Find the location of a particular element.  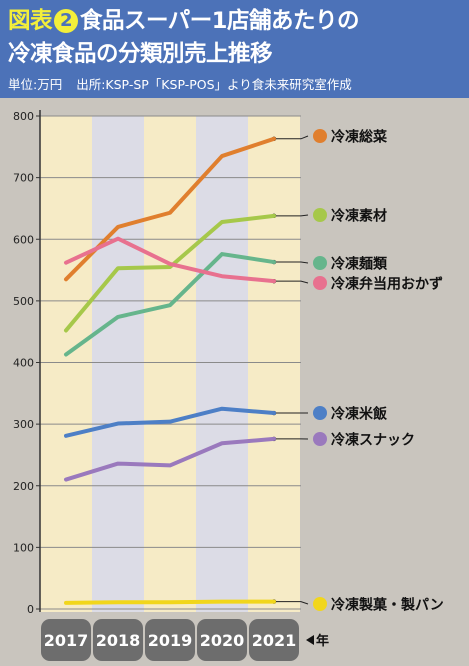

legend-label-1: 冷凍素材 is located at coordinates (359, 216).